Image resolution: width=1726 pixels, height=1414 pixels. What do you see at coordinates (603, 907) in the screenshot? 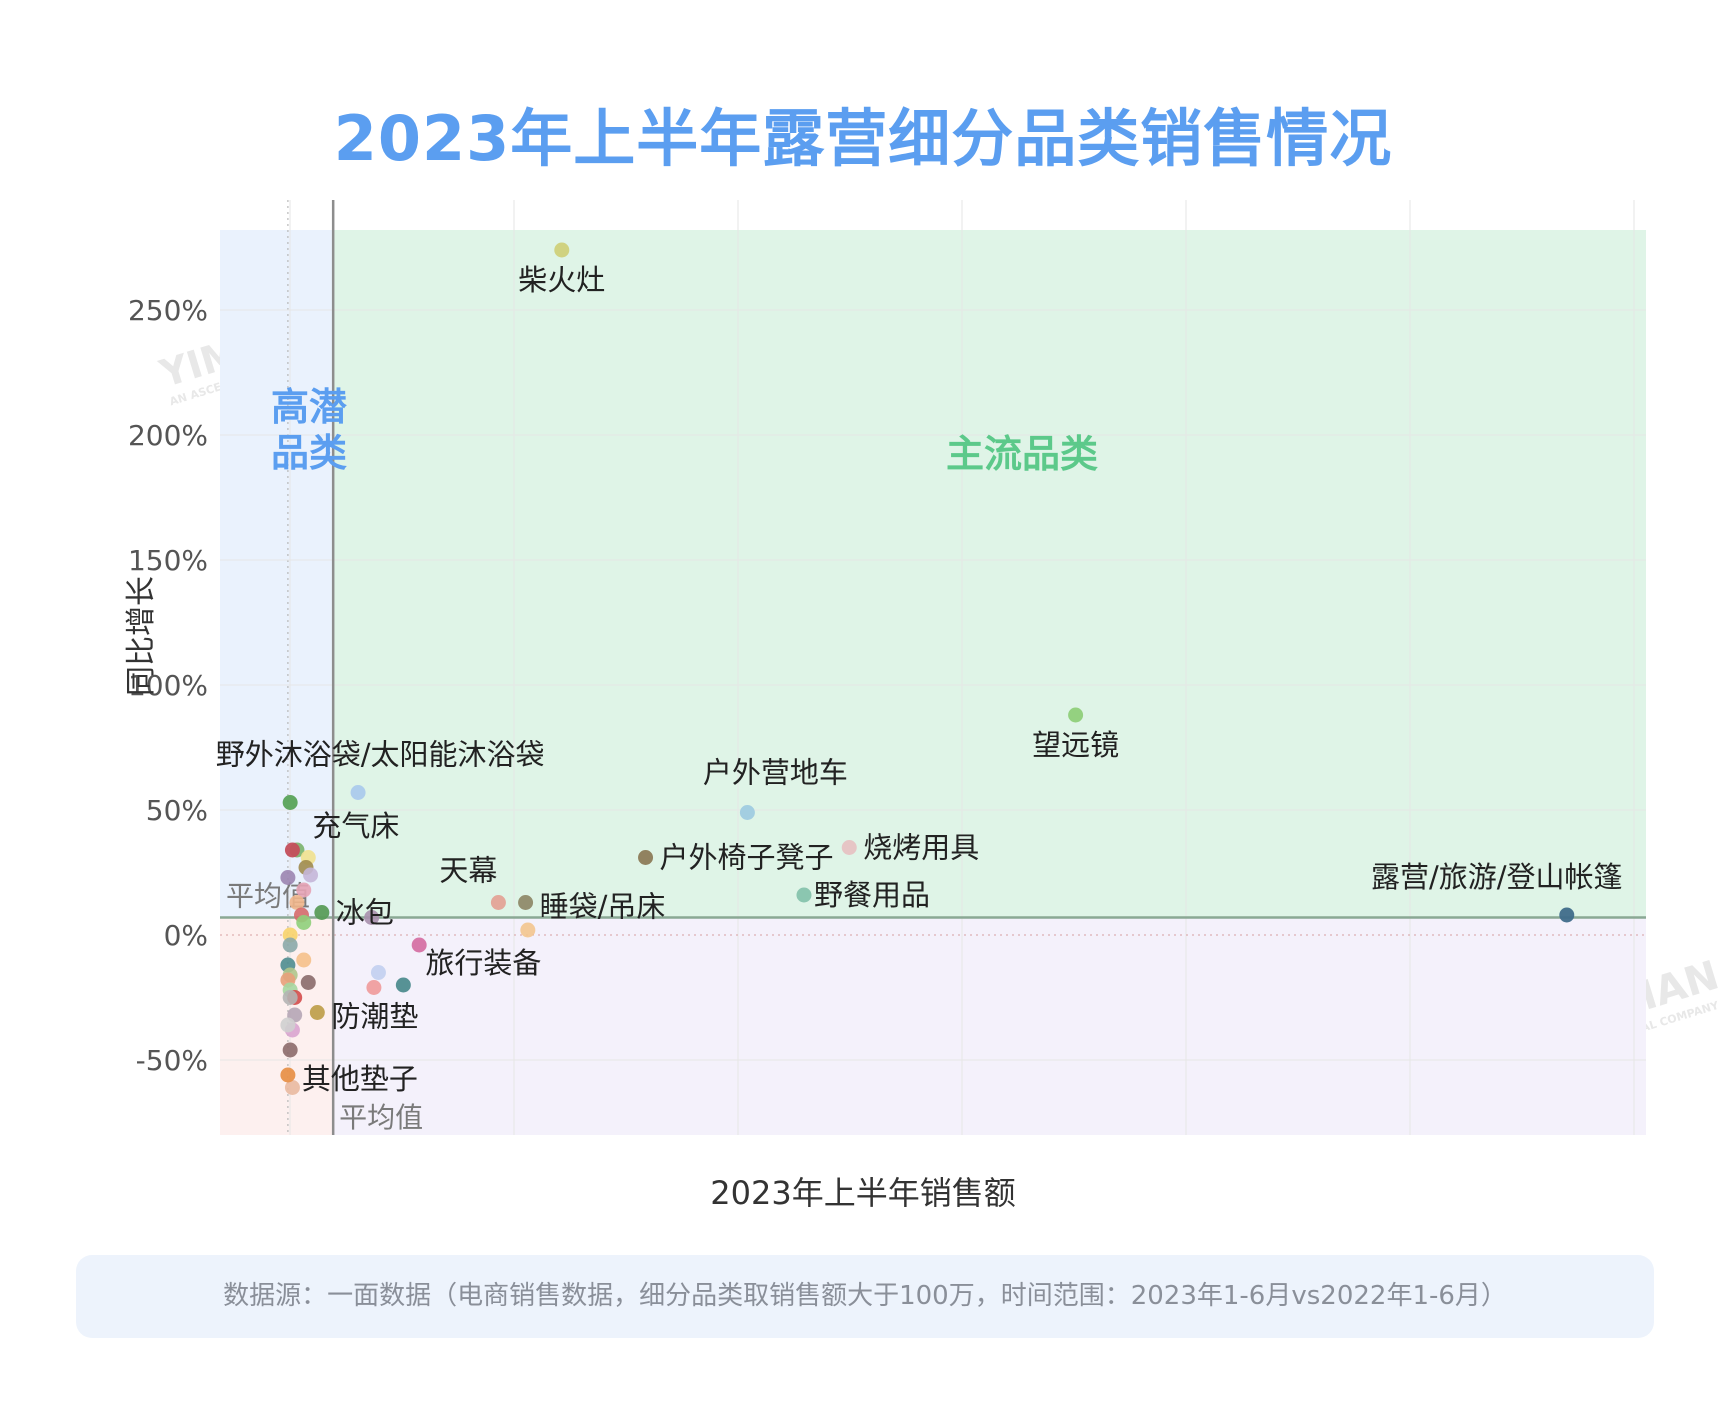
I see `data-label: 睡袋/吊床` at bounding box center [603, 907].